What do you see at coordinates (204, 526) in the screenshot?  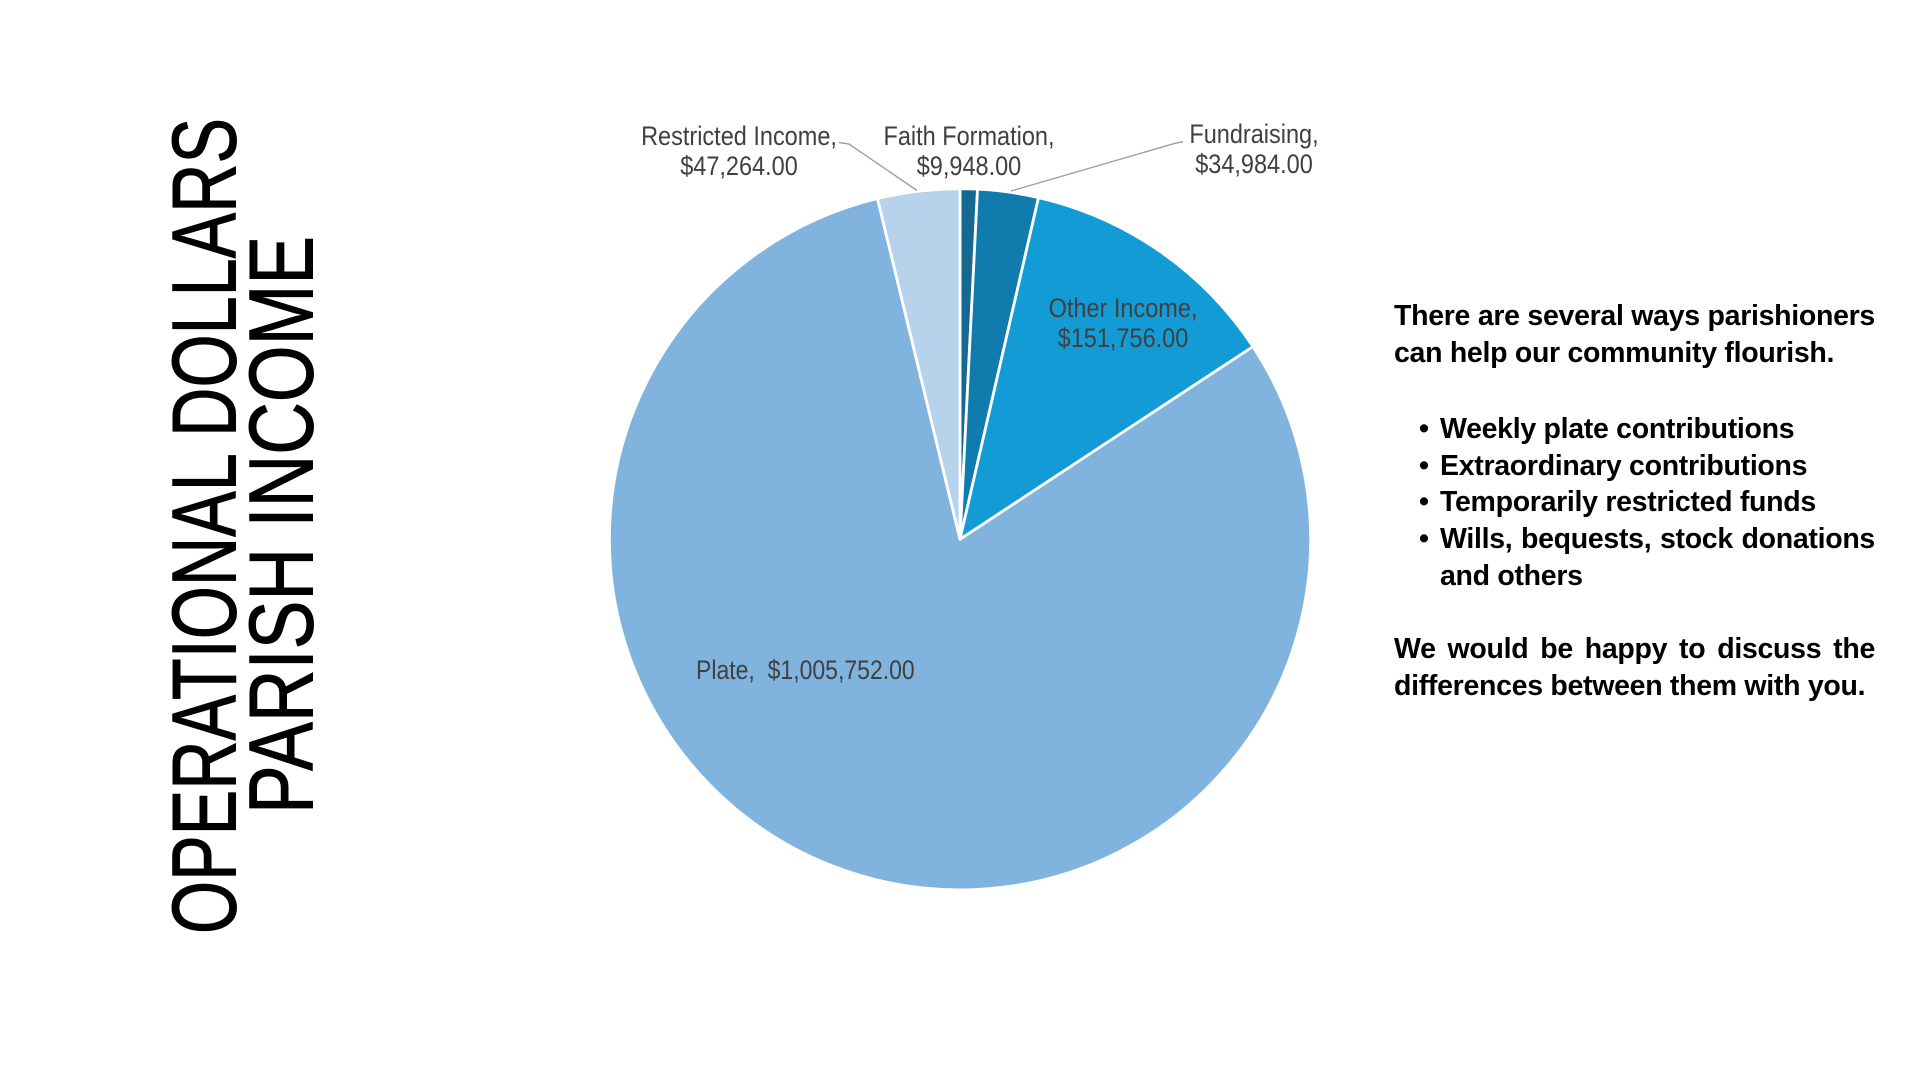 I see `svg-text: OPERATIONAL DOLLARS` at bounding box center [204, 526].